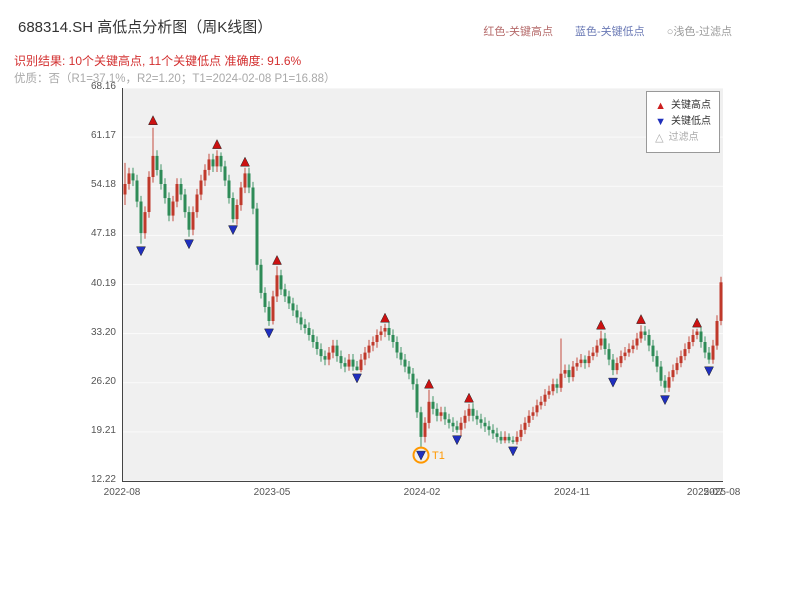  What do you see at coordinates (103, 86) in the screenshot?
I see `y-tick-label: 68.16` at bounding box center [103, 86].